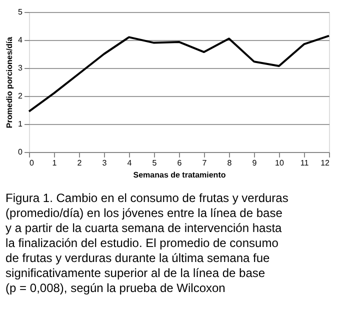 Image resolution: width=357 pixels, height=327 pixels. What do you see at coordinates (32, 163) in the screenshot?
I see `x-tick-label: 0` at bounding box center [32, 163].